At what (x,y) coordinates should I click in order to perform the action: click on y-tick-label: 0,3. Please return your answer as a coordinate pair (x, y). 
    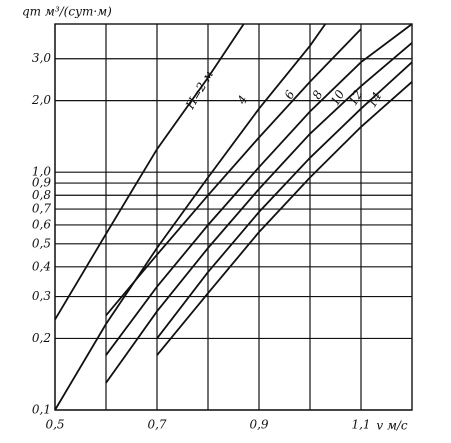
    Looking at the image, I should click on (41, 296).